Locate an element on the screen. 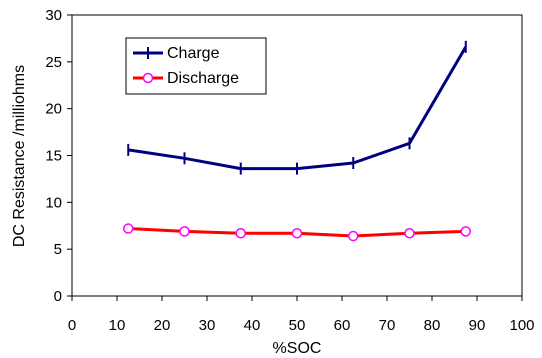  x-tick-label: 30 is located at coordinates (207, 325).